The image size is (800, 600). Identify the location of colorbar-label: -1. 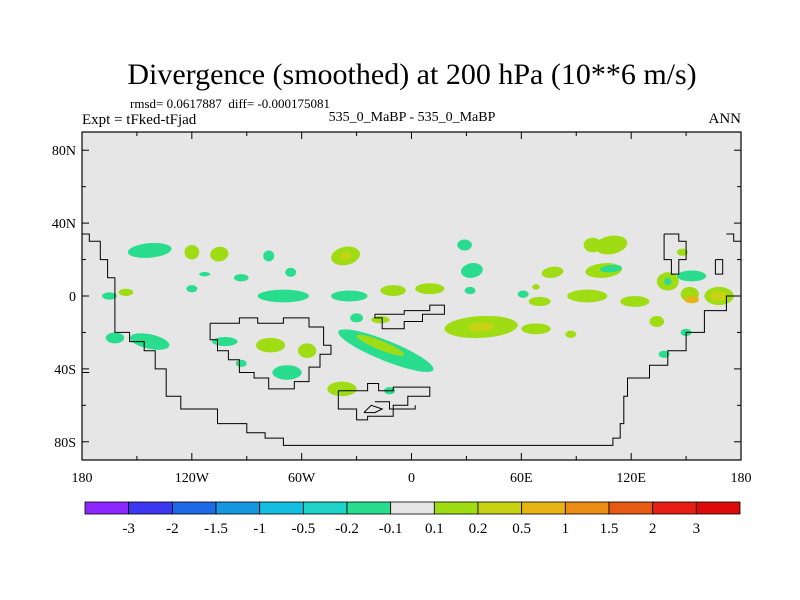
(259, 529).